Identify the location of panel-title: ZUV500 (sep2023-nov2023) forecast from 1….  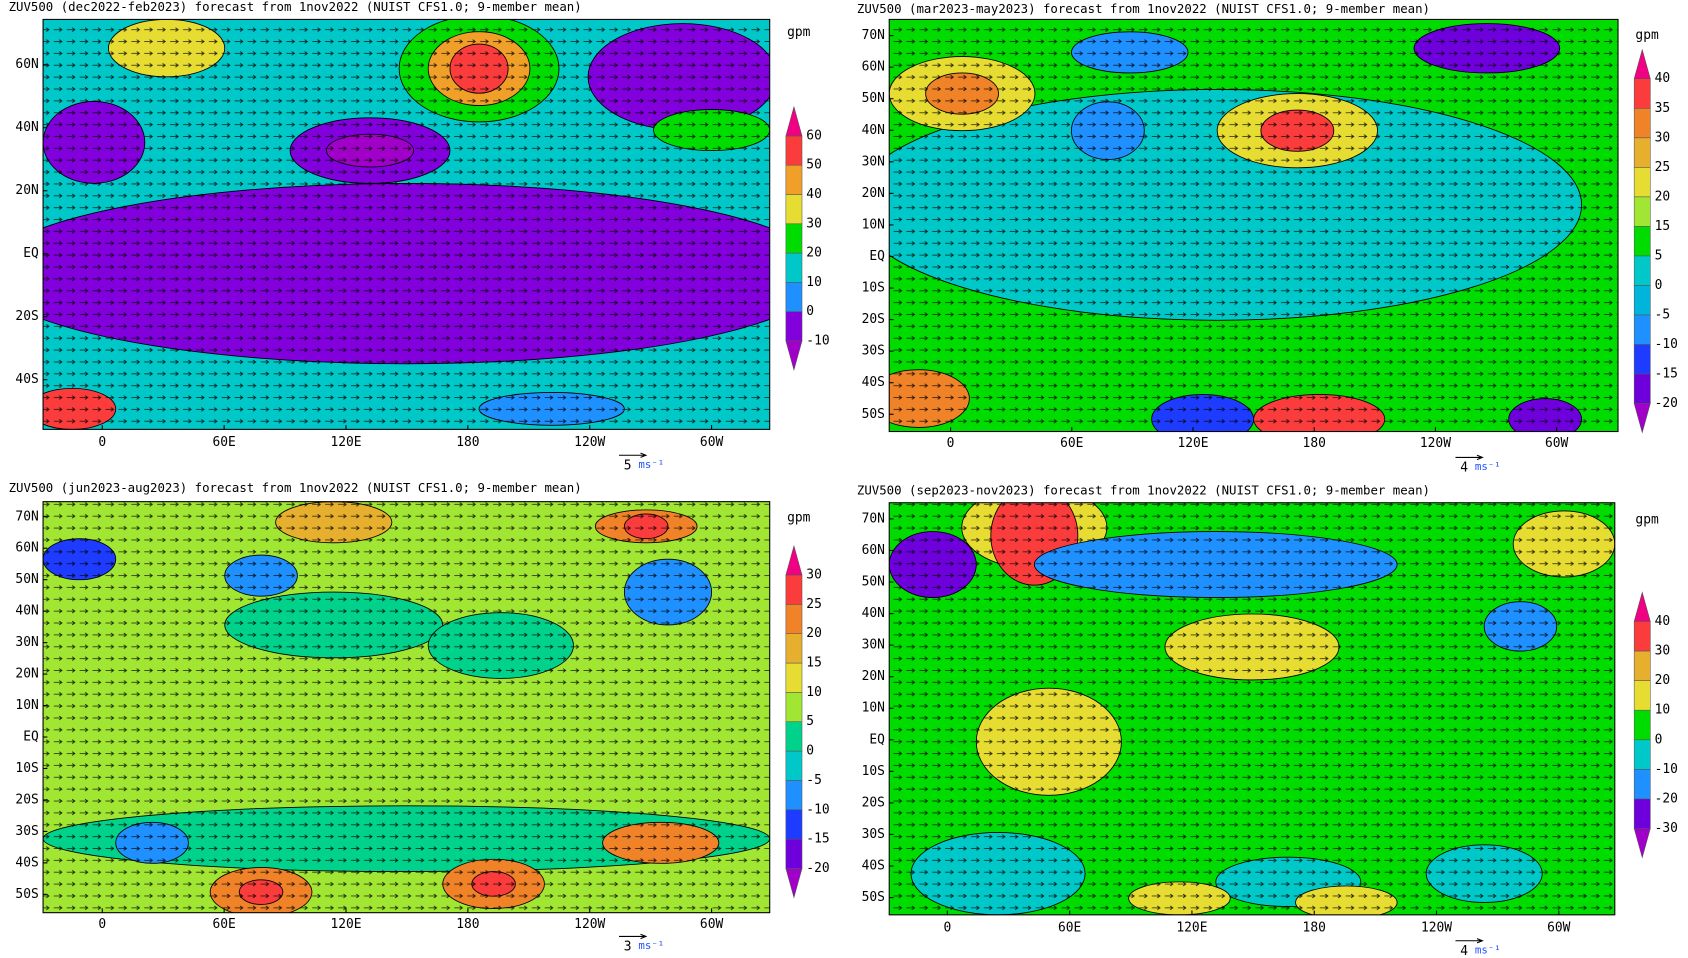
(1143, 489).